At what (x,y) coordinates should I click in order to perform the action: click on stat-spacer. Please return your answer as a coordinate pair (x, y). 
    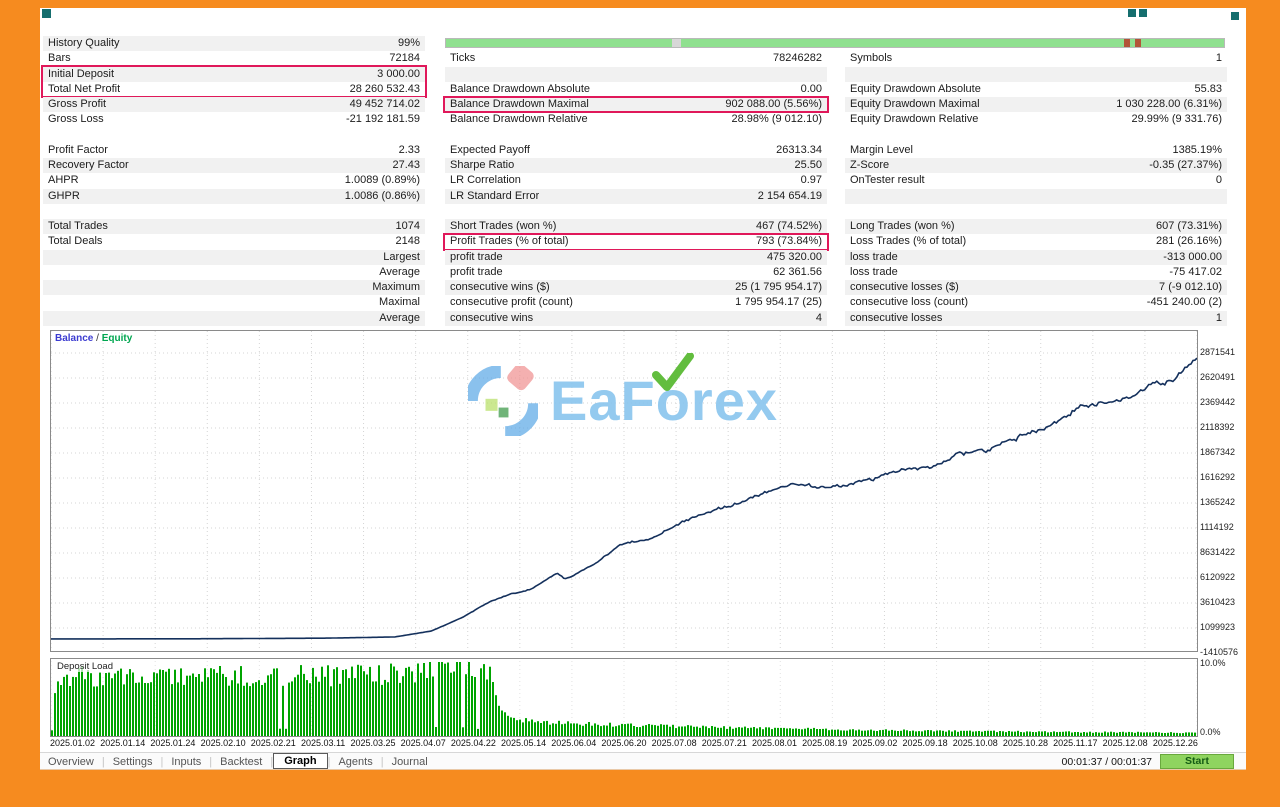
    Looking at the image, I should click on (1036, 211).